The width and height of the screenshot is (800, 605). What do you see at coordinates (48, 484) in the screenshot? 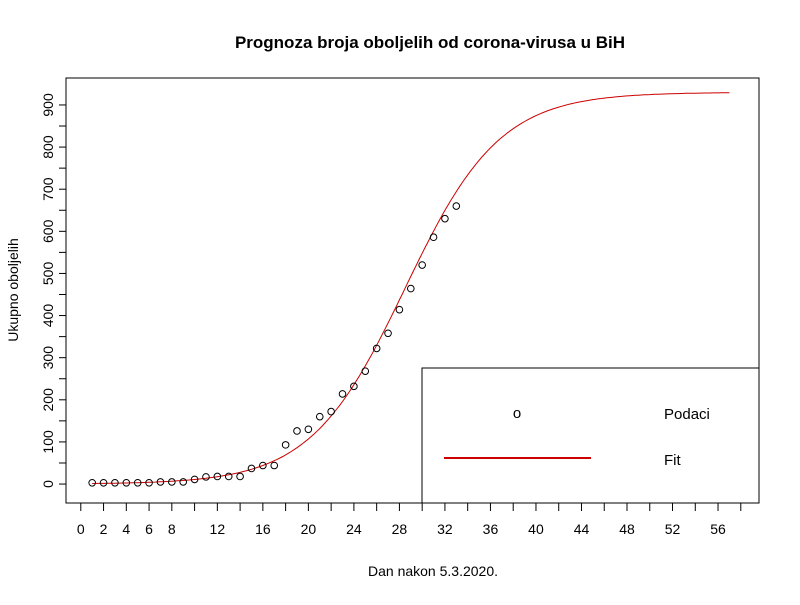
I see `y-tick-label: 0` at bounding box center [48, 484].